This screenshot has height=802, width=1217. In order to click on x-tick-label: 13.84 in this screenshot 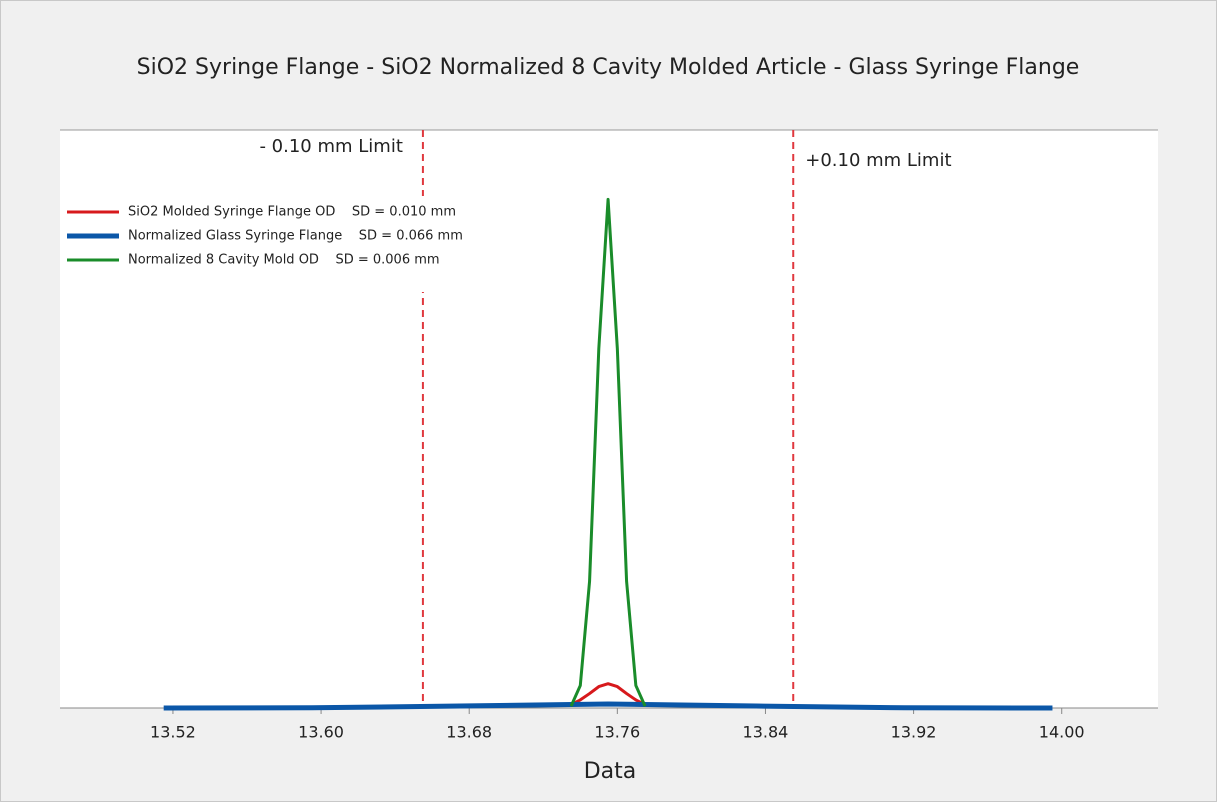, I will do `click(766, 732)`.